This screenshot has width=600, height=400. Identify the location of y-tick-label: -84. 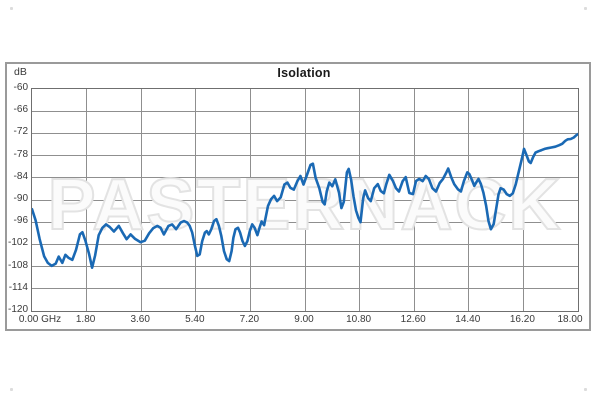
(20, 176).